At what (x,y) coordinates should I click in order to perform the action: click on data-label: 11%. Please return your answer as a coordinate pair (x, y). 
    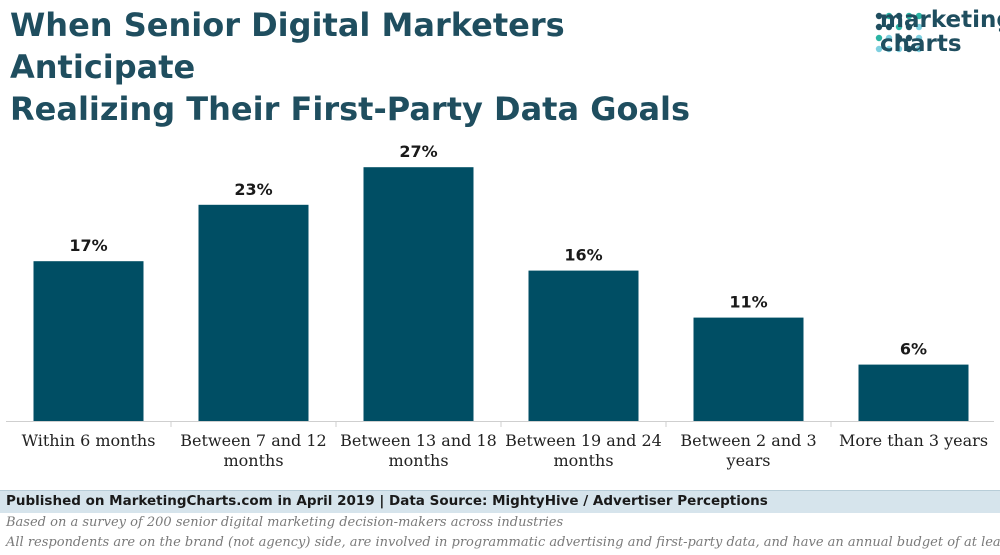
    Looking at the image, I should click on (748, 302).